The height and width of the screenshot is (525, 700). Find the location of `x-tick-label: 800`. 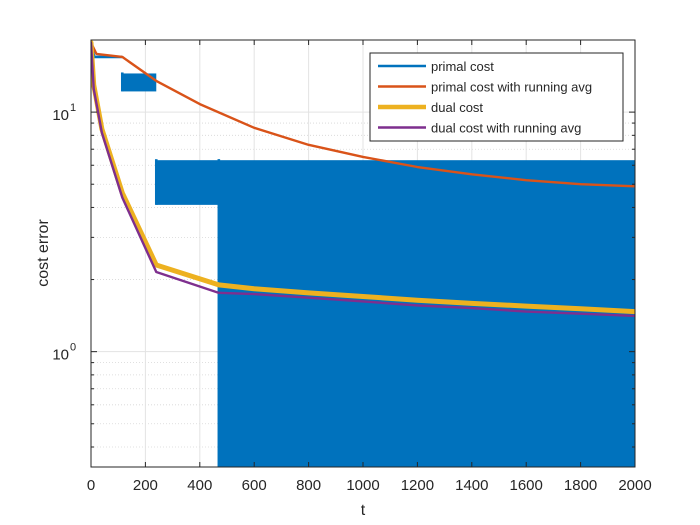

x-tick-label: 800 is located at coordinates (308, 485).